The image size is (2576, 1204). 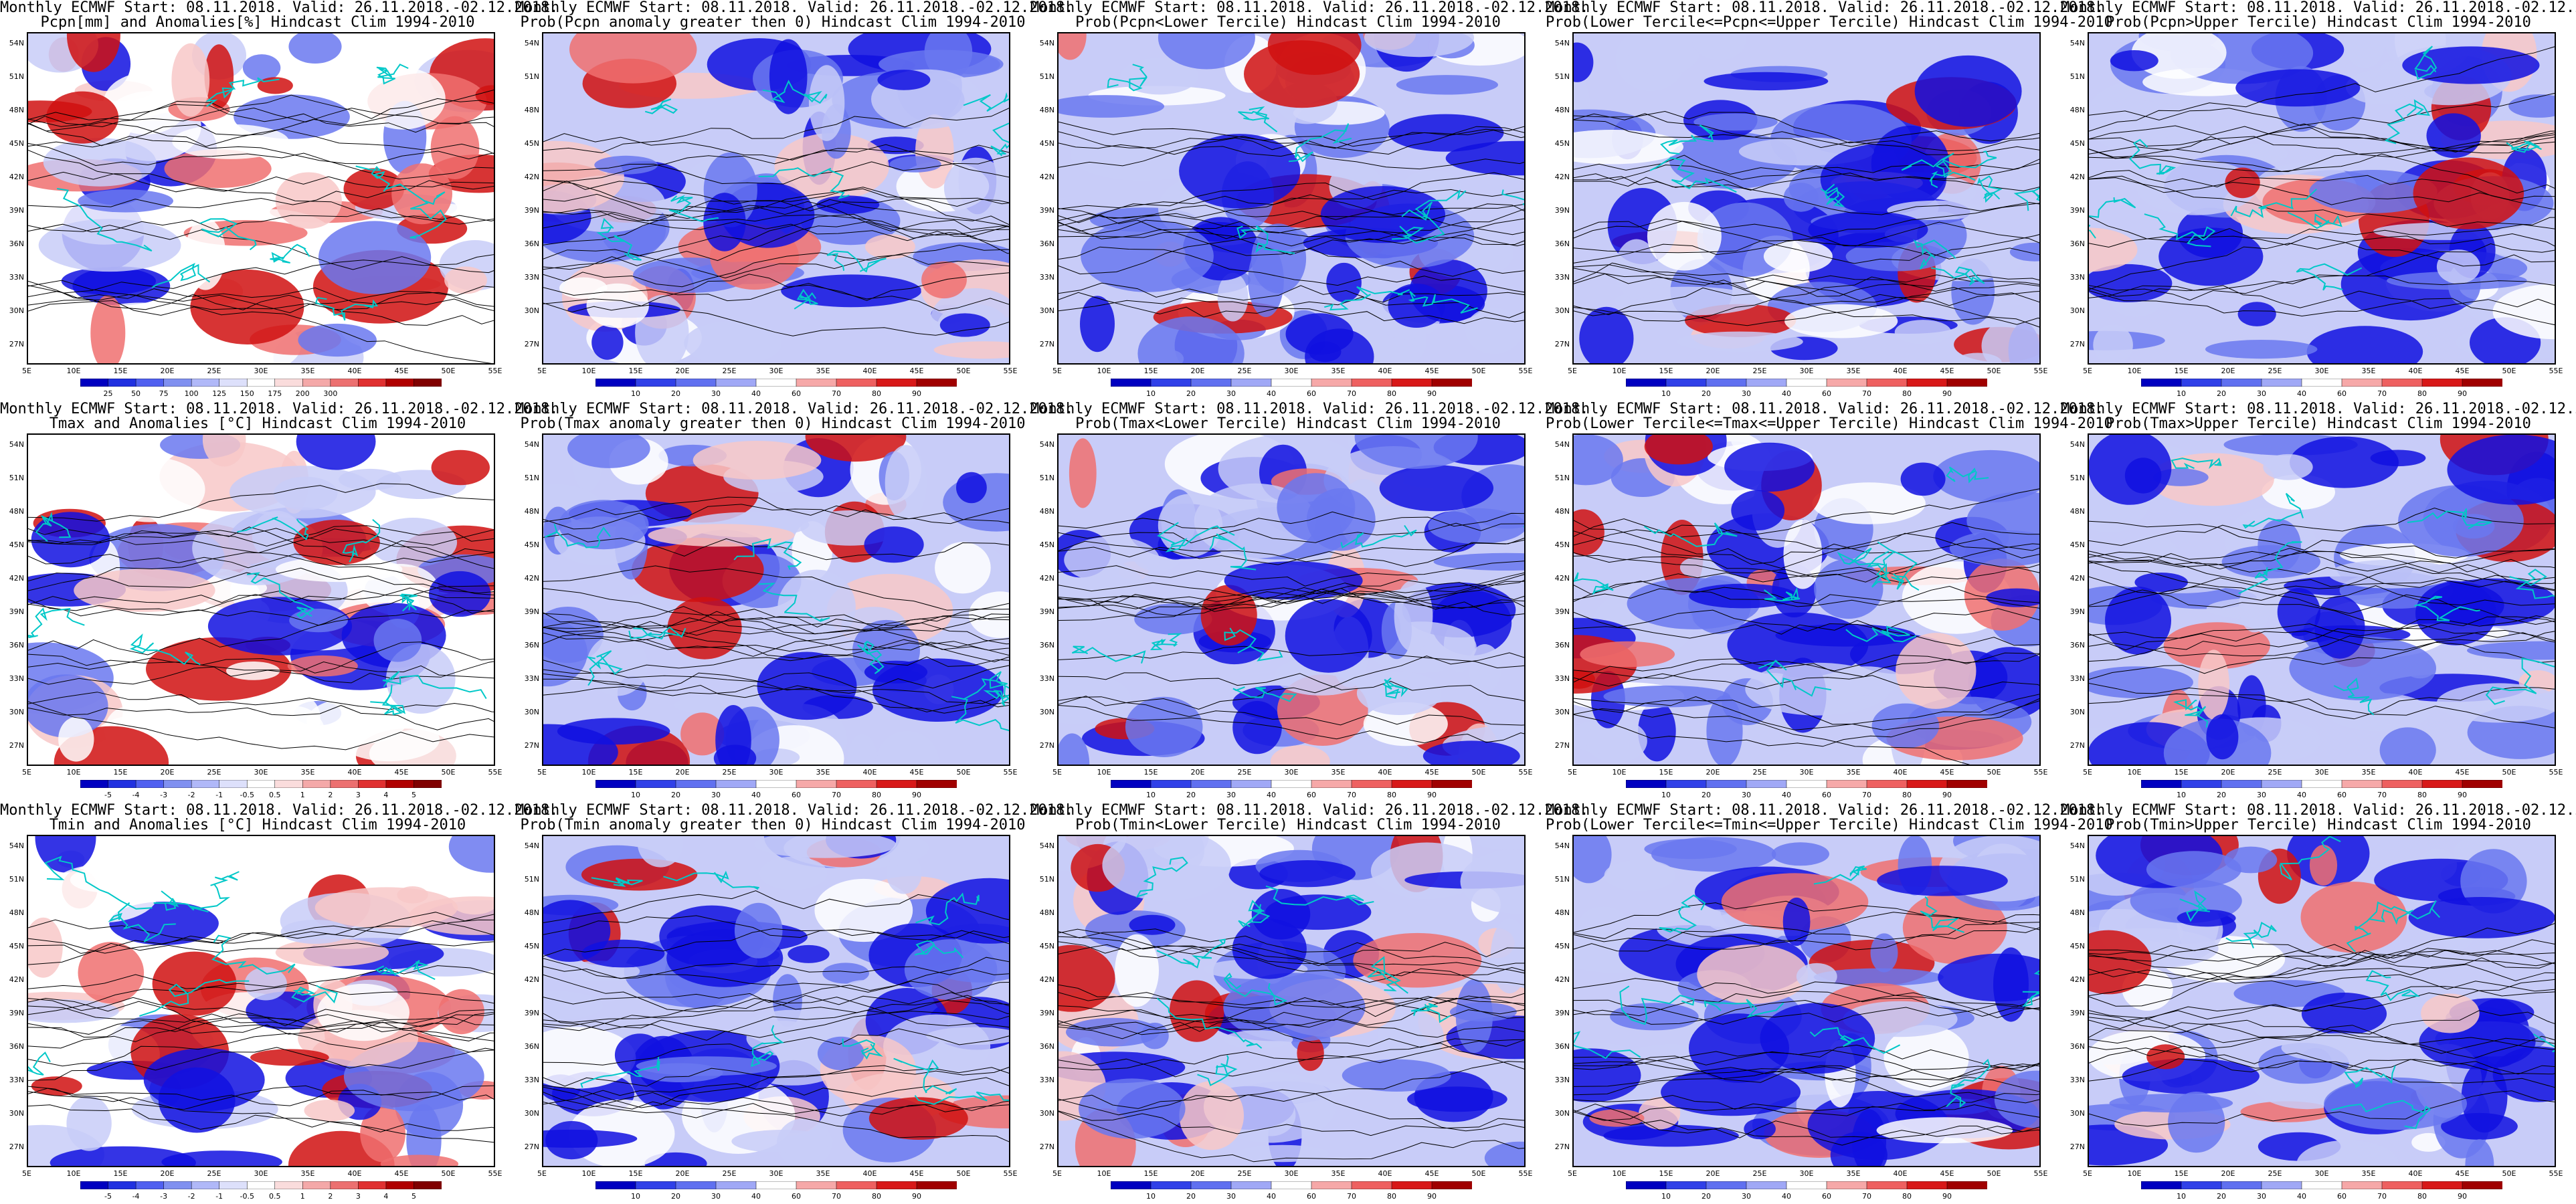 I want to click on latitude-label: 39N, so click(x=531, y=611).